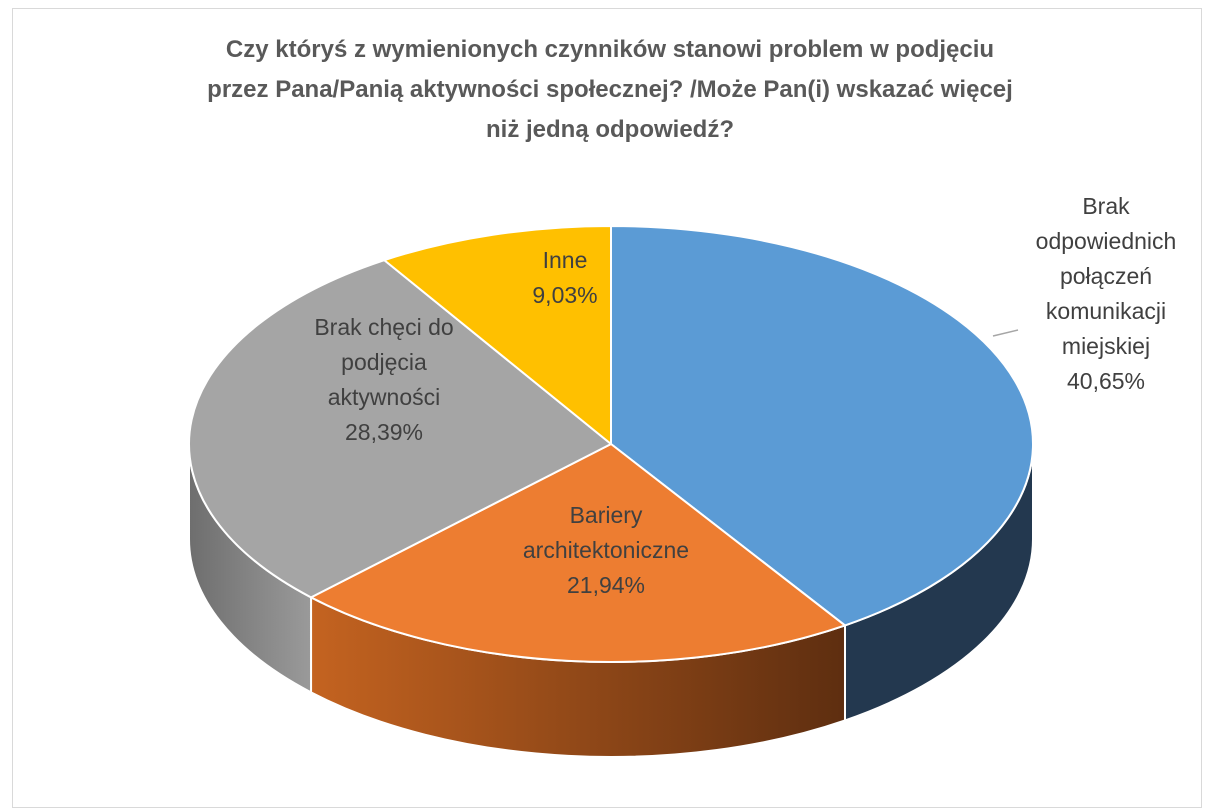  What do you see at coordinates (610, 129) in the screenshot?
I see `chart-title-line-3: niż jedną odpowiedź?` at bounding box center [610, 129].